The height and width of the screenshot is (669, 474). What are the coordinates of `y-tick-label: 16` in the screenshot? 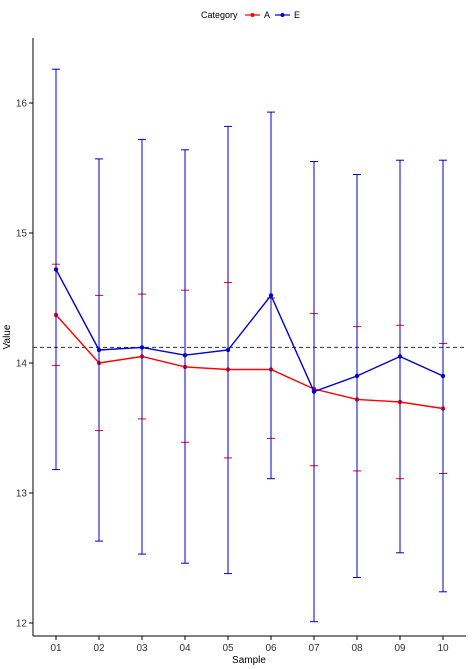 It's located at (22, 104).